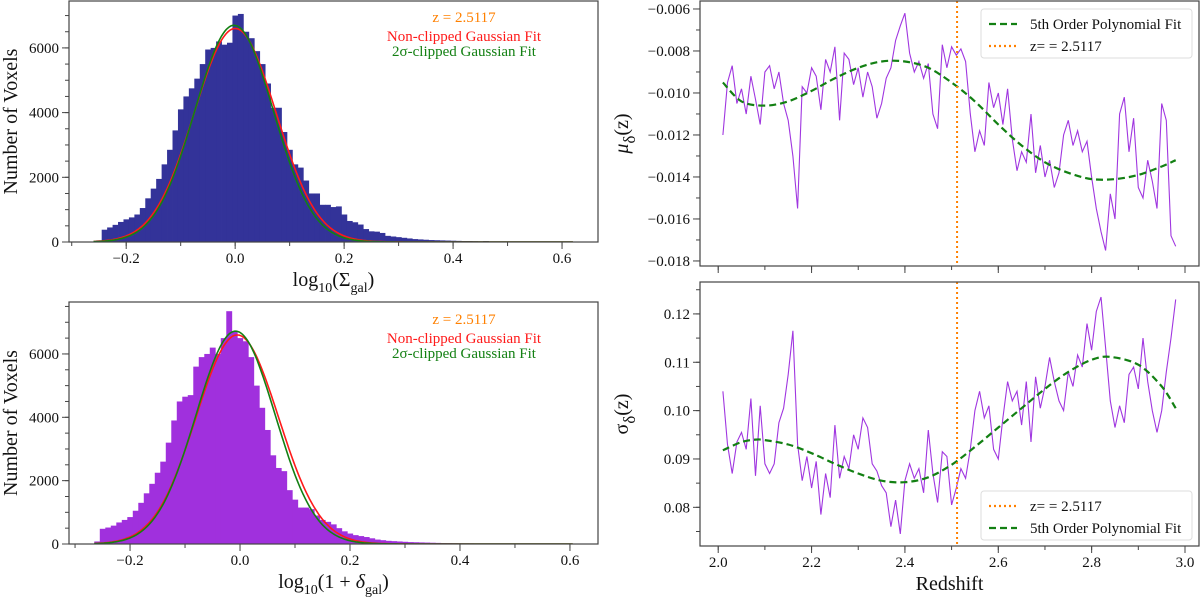 The width and height of the screenshot is (1200, 597). I want to click on x-tick-label: 0.2, so click(344, 259).